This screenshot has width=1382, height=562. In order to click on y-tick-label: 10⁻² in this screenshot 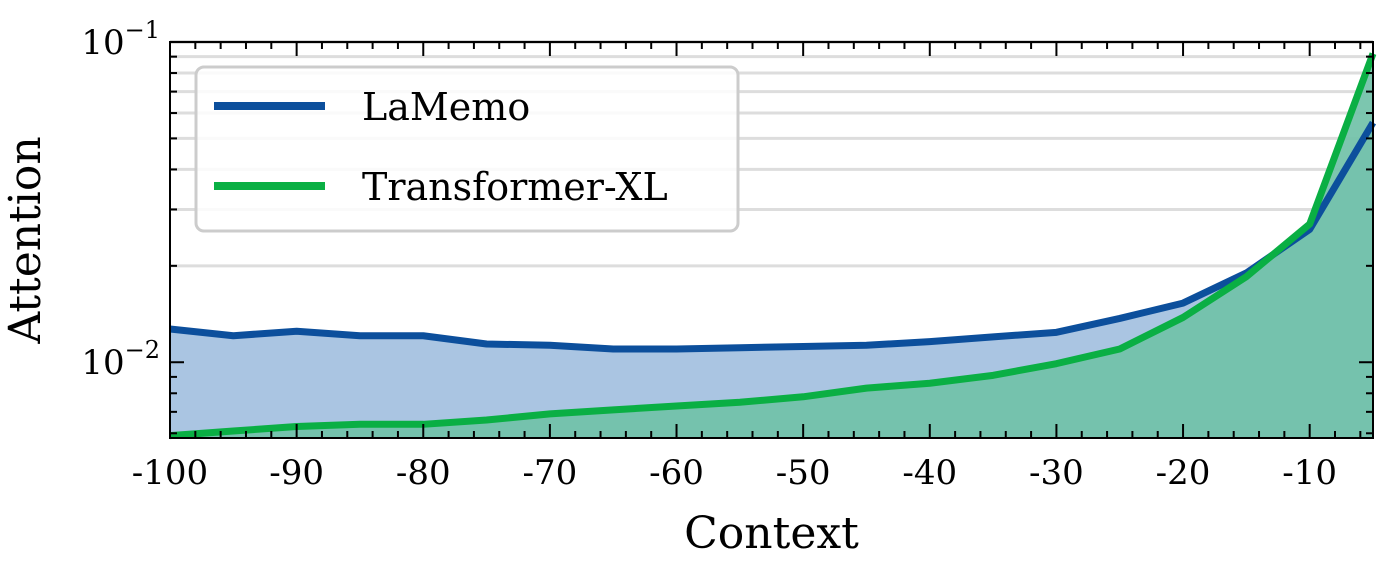, I will do `click(120, 359)`.